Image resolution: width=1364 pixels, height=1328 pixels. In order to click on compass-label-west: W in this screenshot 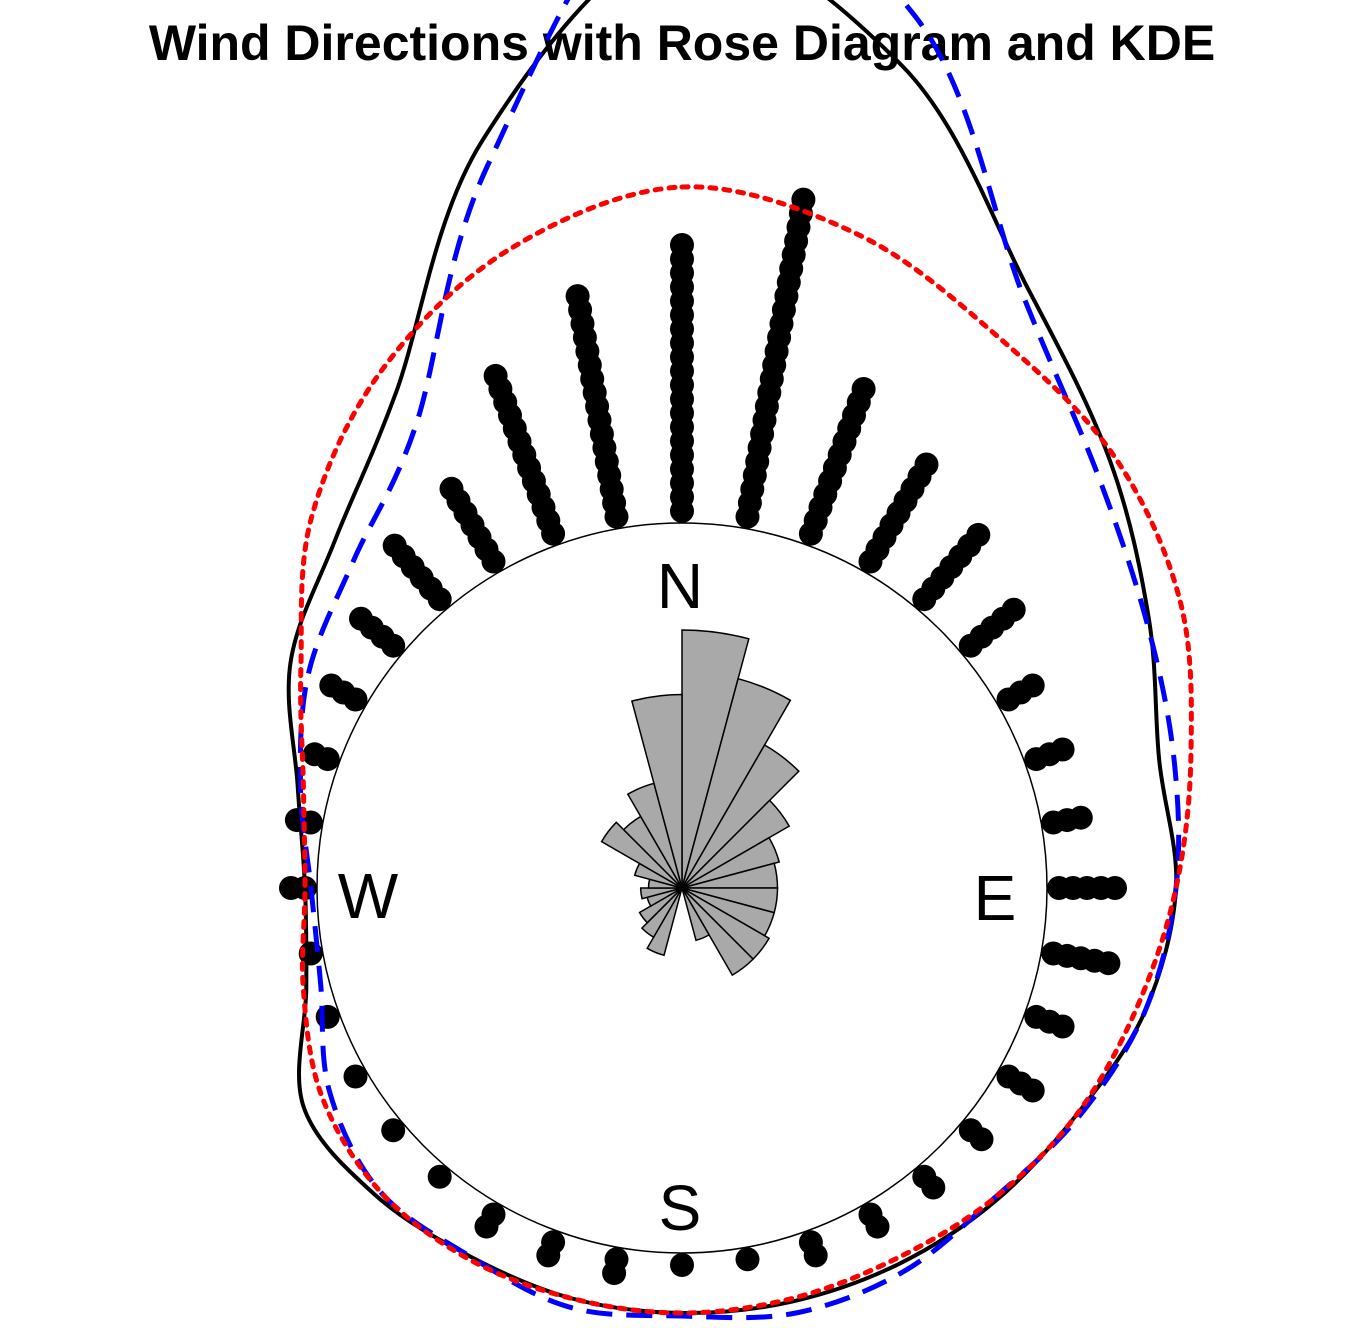, I will do `click(368, 896)`.